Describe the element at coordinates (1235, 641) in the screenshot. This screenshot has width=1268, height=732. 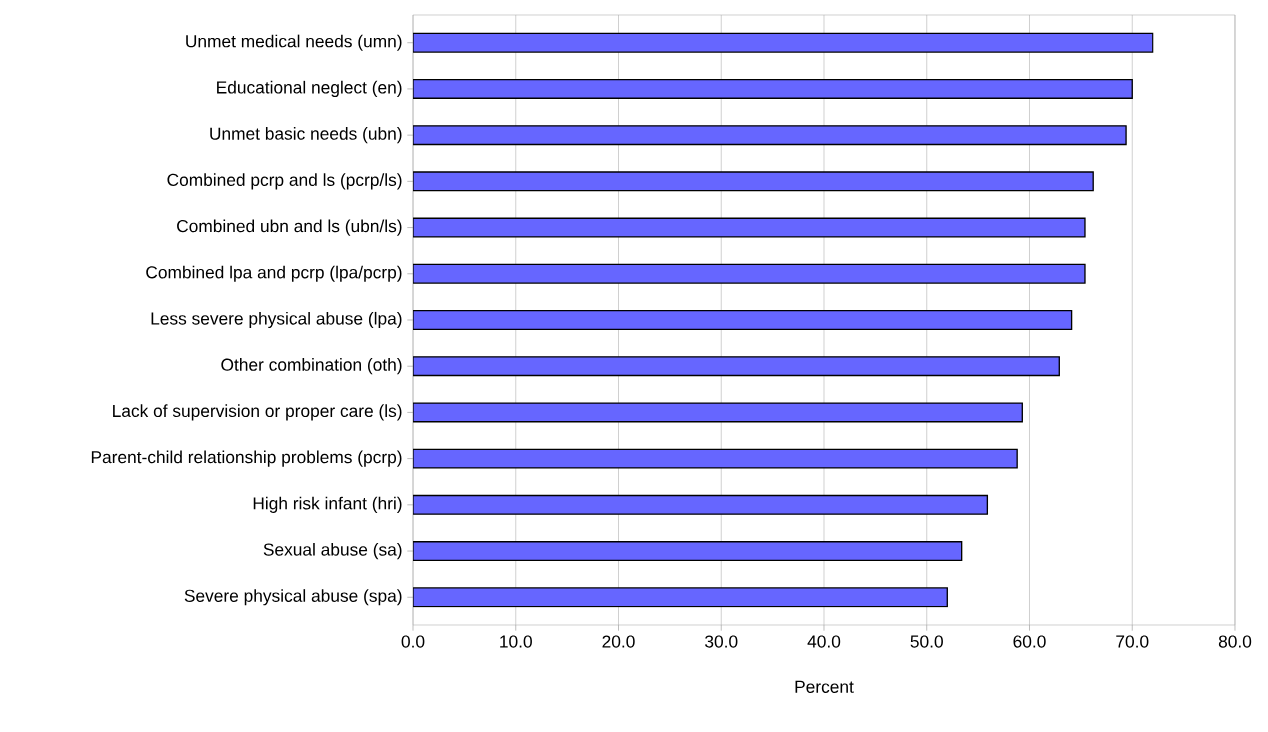
I see `x-tick-label: 80.0` at that location.